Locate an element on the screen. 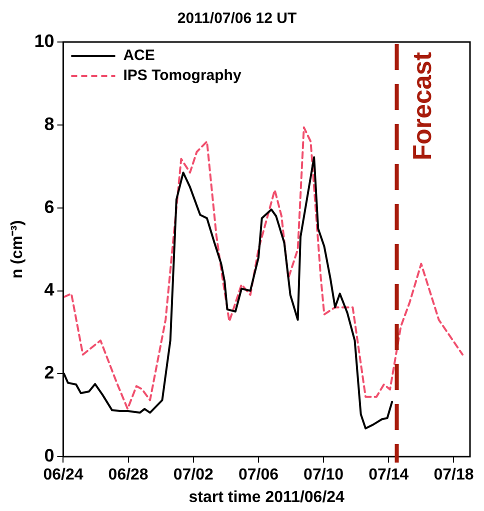 The height and width of the screenshot is (511, 484). legend-label: ACE is located at coordinates (139, 55).